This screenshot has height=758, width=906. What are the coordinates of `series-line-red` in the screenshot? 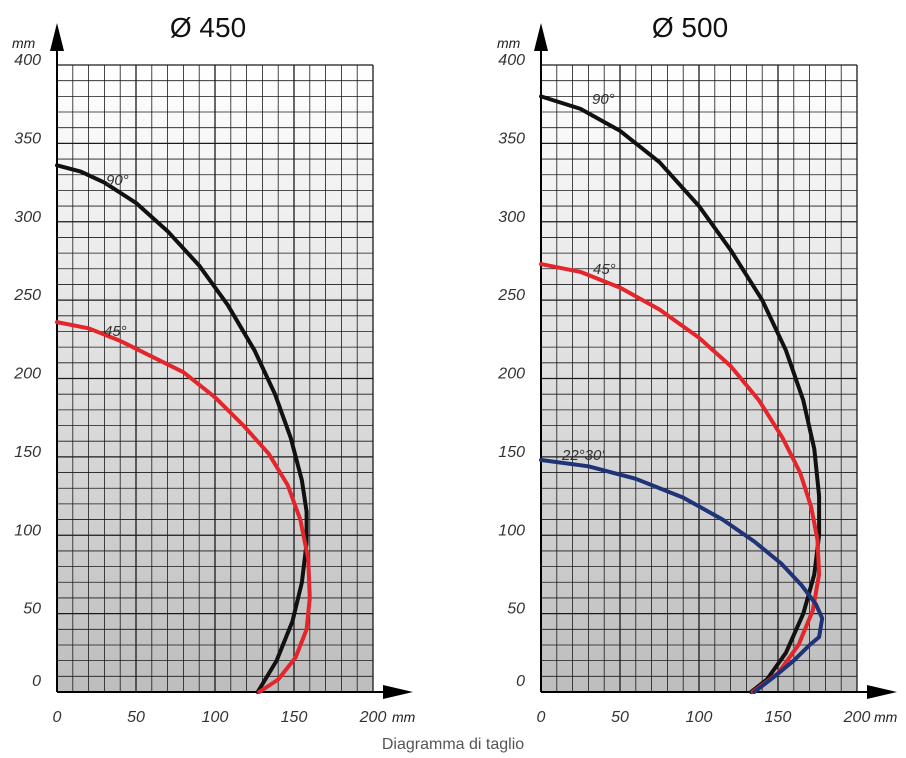 It's located at (183, 507).